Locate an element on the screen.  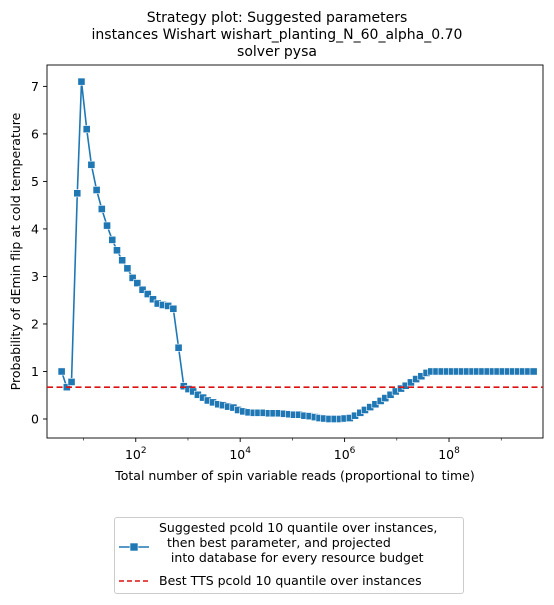
x-tick-label: 10⁶ is located at coordinates (345, 454).